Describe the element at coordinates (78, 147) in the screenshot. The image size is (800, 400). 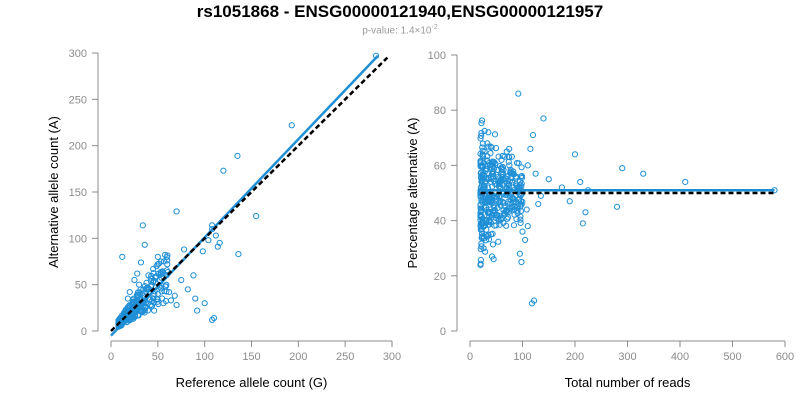
I see `y-tick-label: 200` at that location.